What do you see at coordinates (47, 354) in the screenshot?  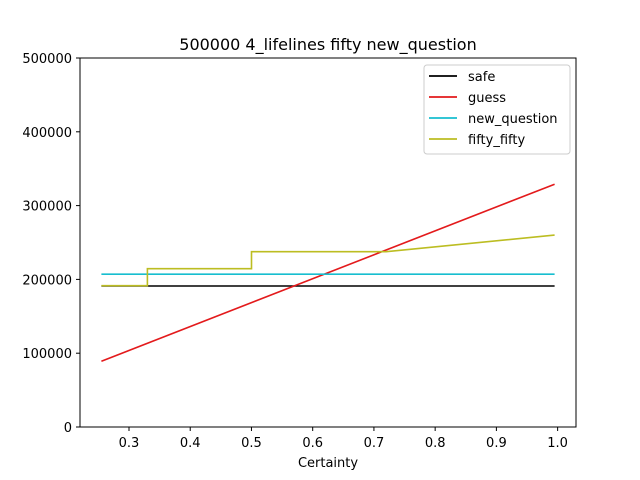 I see `y-tick-label: 100000` at bounding box center [47, 354].